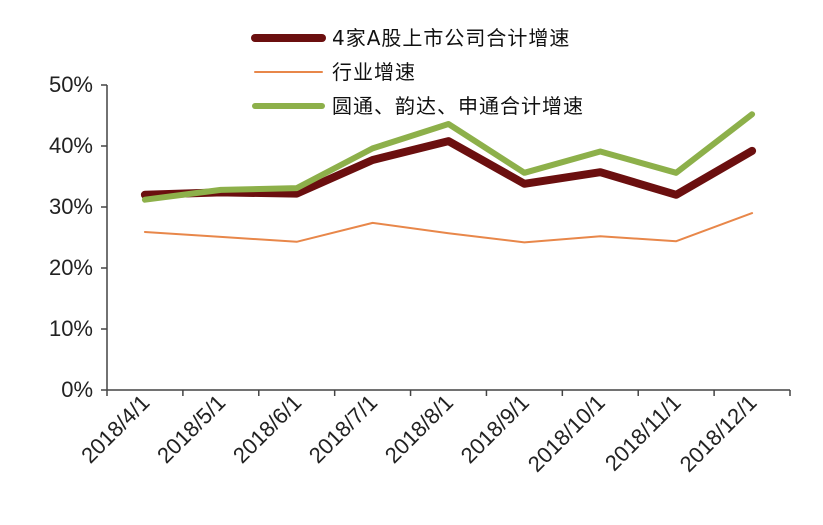  I want to click on x-tick-label: 2018/7/1, so click(343, 429).